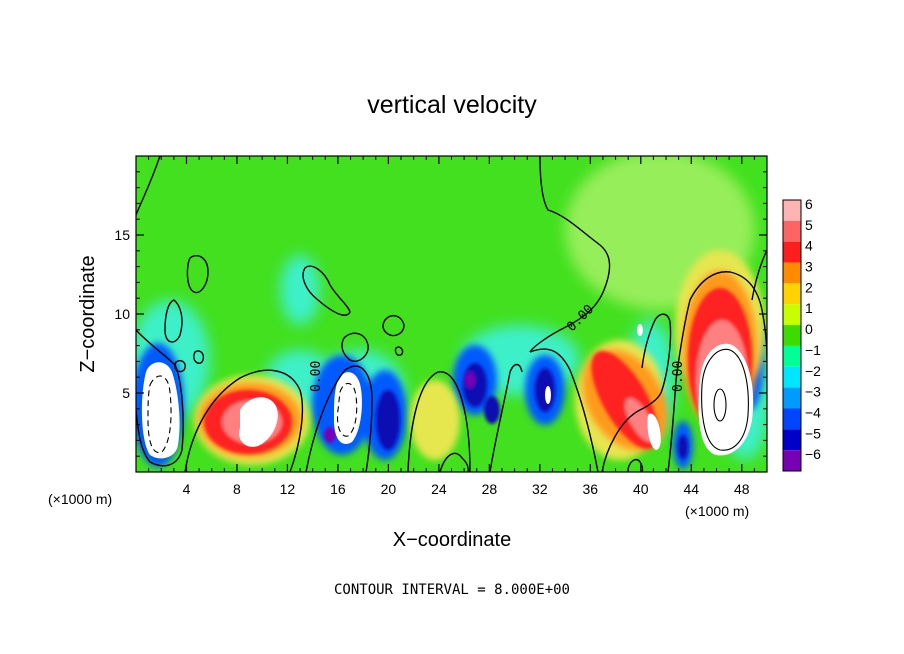 The width and height of the screenshot is (904, 654). Describe the element at coordinates (80, 499) in the screenshot. I see `x-unit-left: (×1000 m)` at that location.